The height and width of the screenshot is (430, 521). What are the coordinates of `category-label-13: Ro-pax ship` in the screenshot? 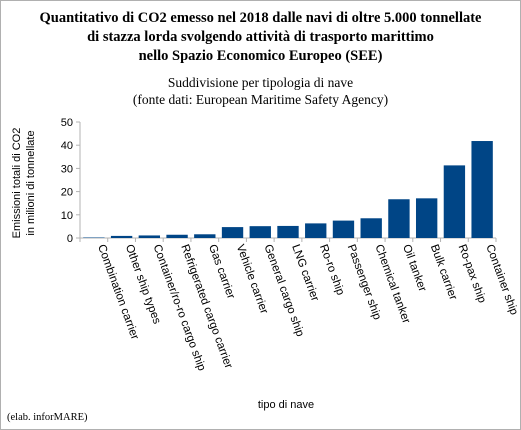 It's located at (472, 274).